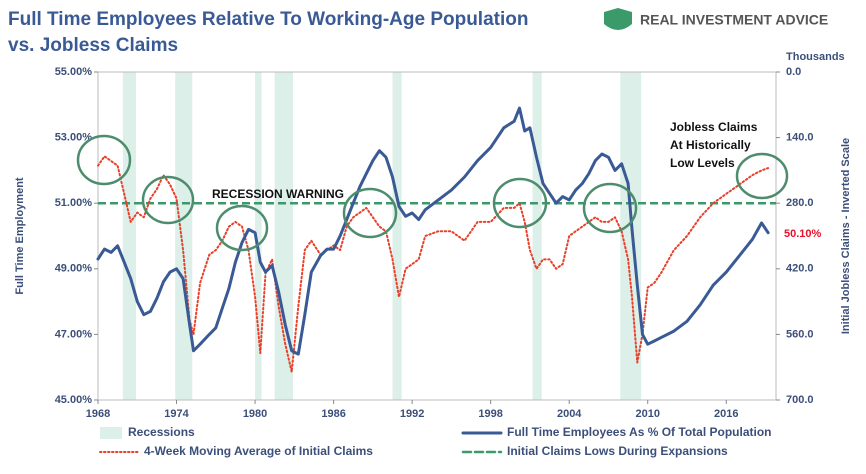 The width and height of the screenshot is (866, 474). What do you see at coordinates (647, 414) in the screenshot?
I see `x-tick-label: 2010` at bounding box center [647, 414].